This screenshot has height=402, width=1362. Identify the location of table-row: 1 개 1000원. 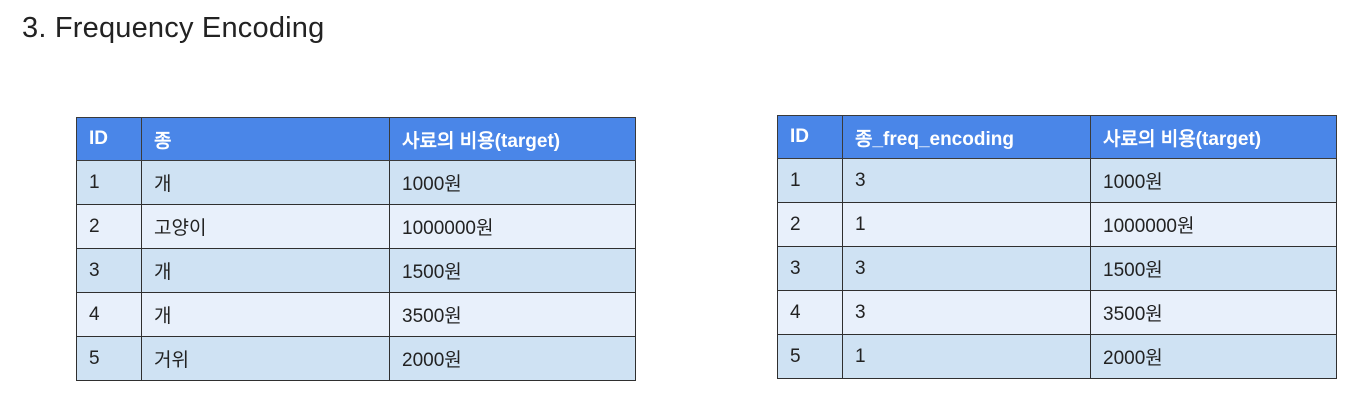
(356, 182).